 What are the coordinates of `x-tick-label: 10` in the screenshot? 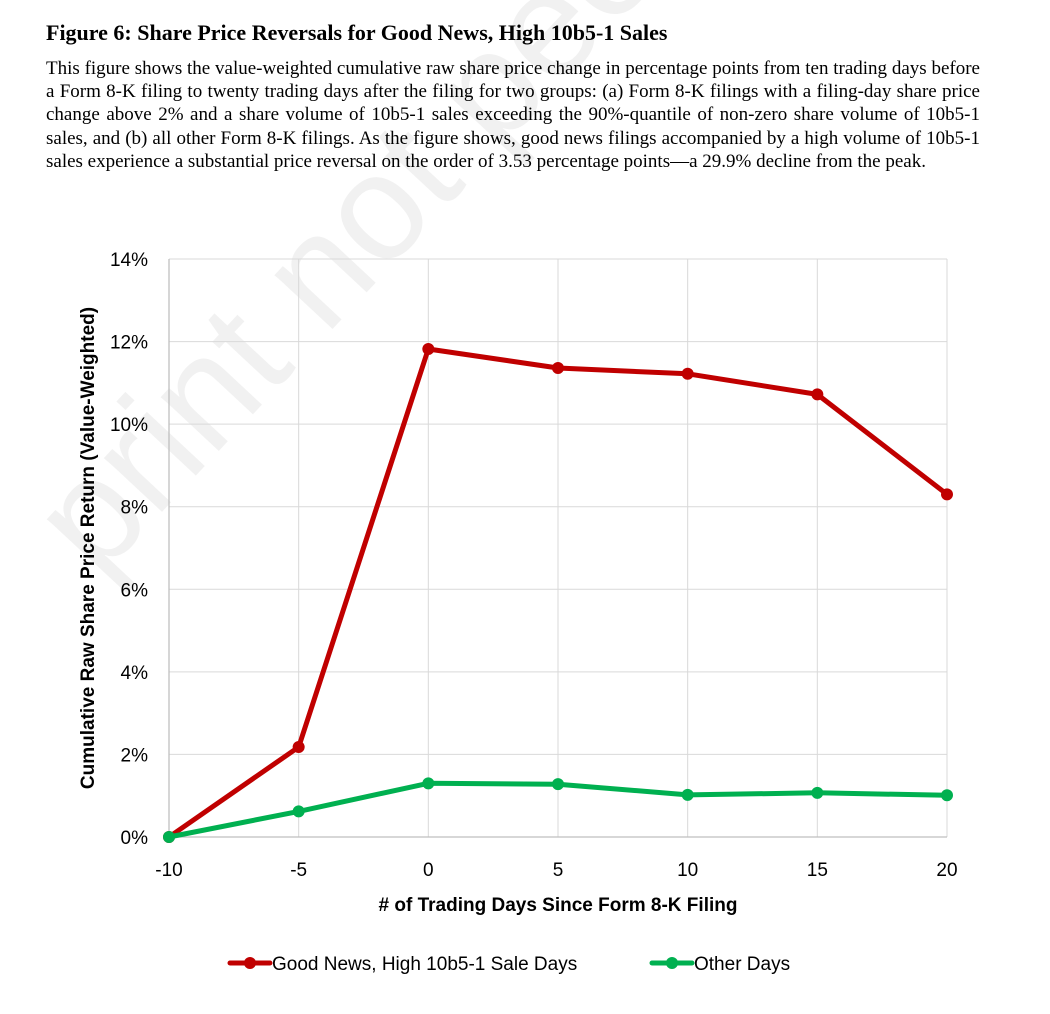 It's located at (687, 870).